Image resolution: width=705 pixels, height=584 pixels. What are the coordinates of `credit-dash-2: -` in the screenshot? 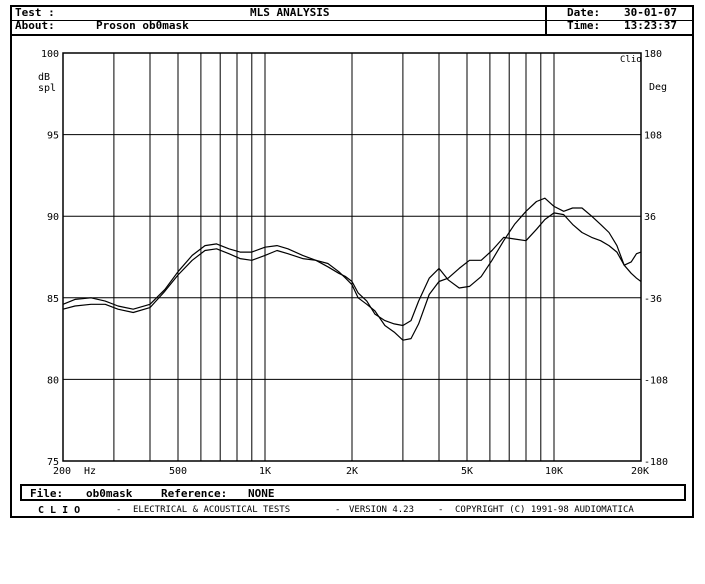 It's located at (338, 510).